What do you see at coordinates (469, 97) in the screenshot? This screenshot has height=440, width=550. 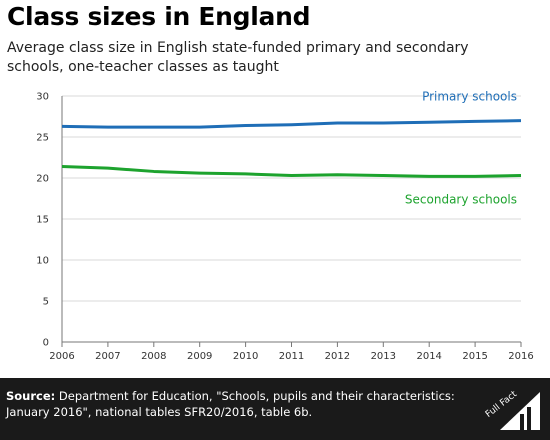 I see `series-label: Primary schools` at bounding box center [469, 97].